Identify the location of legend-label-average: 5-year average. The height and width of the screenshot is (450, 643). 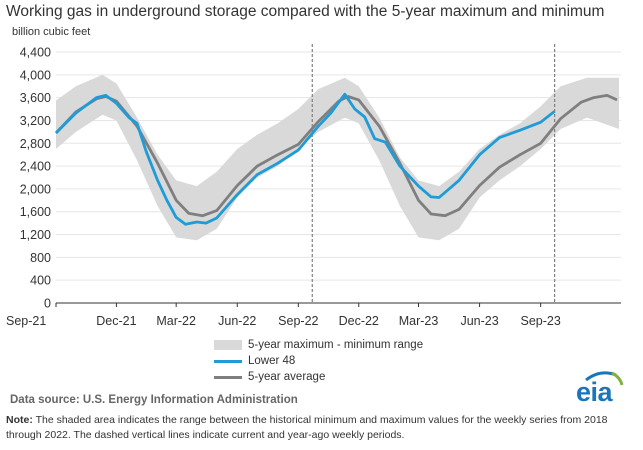
(287, 377).